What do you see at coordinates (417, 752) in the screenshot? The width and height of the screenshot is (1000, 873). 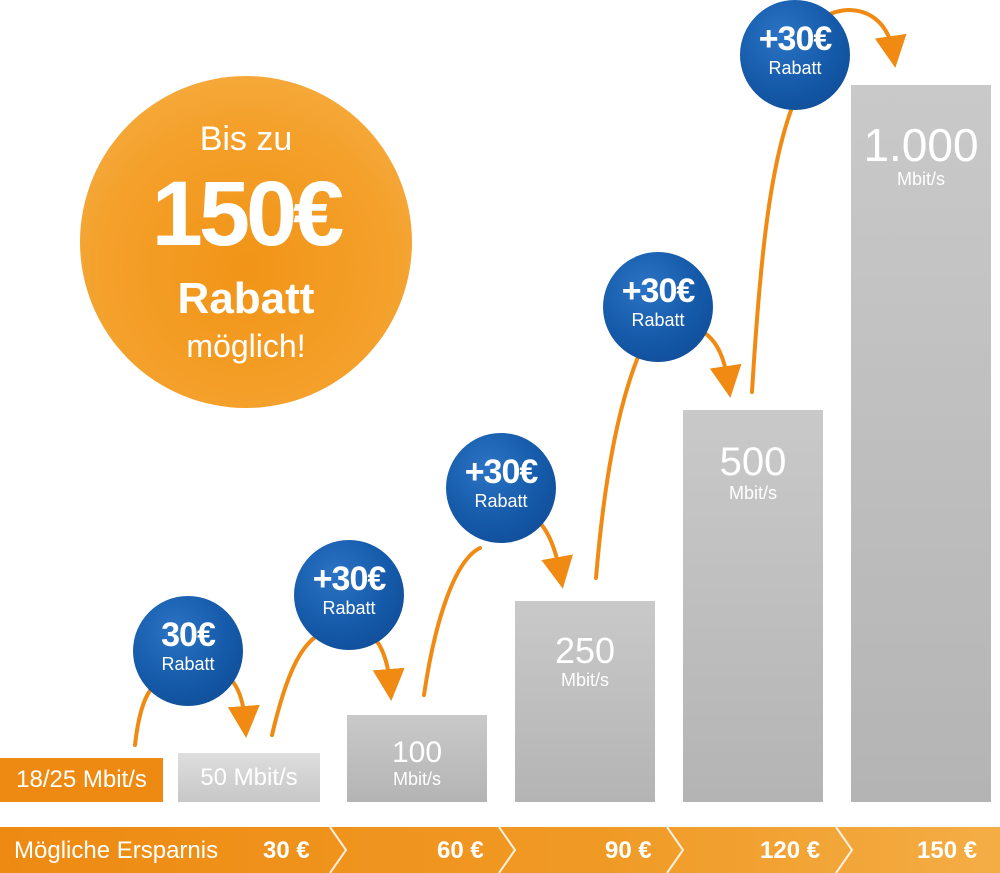 I see `bar-value: 100` at bounding box center [417, 752].